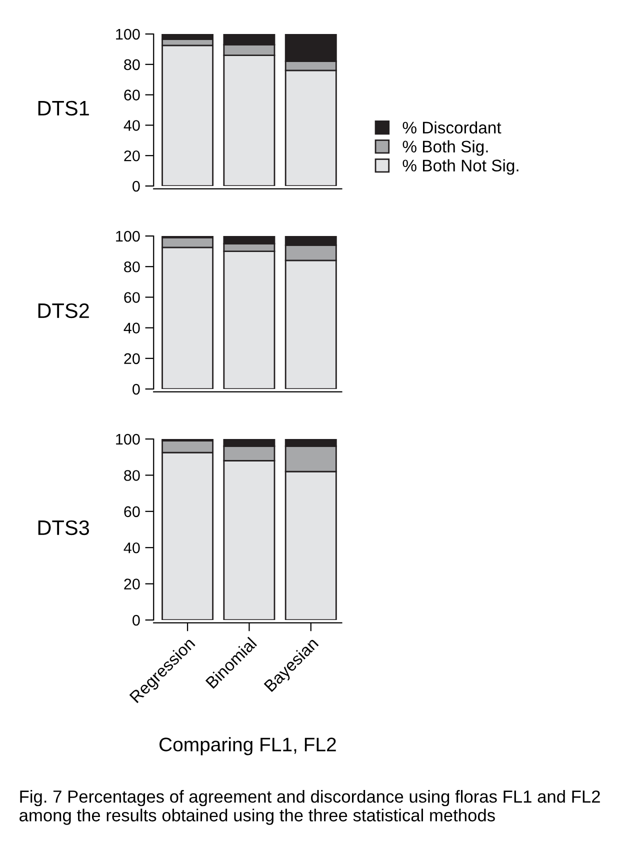  What do you see at coordinates (445, 148) in the screenshot?
I see `legend-label: % Both Sig.` at bounding box center [445, 148].